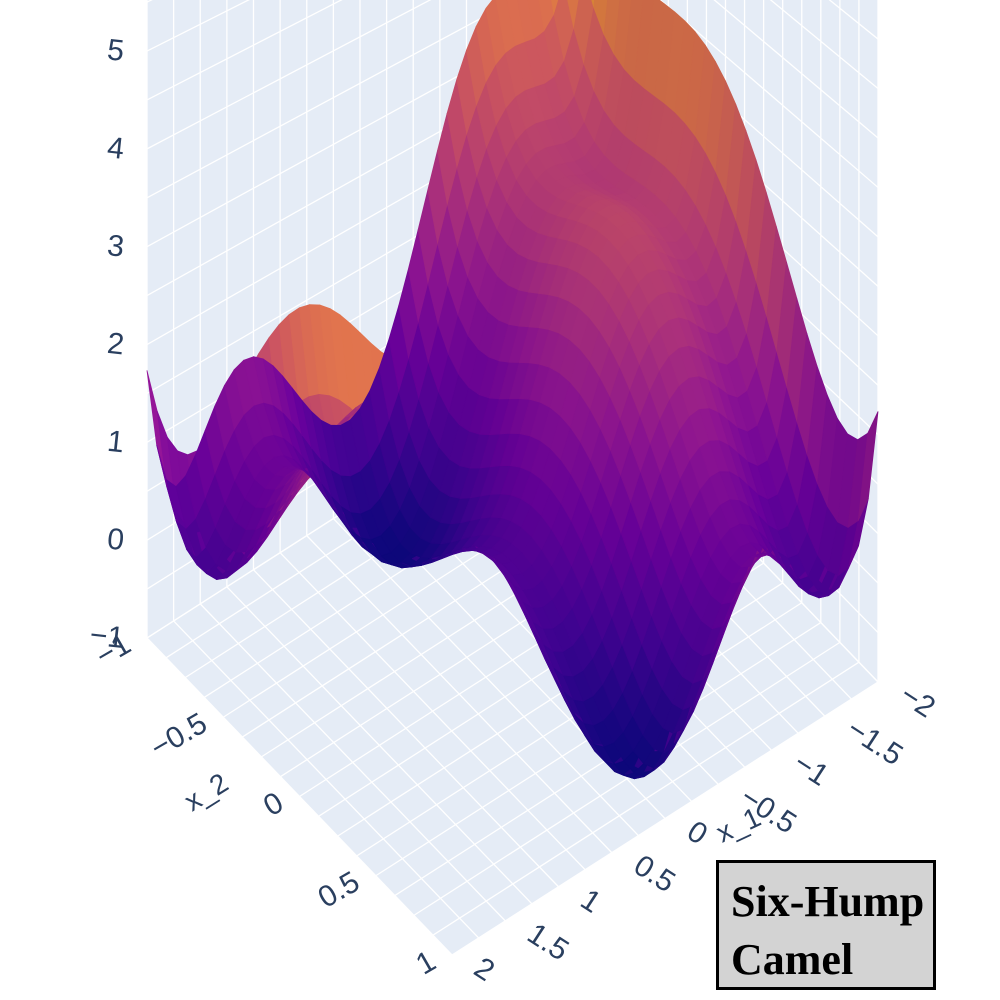 This screenshot has width=1000, height=1000. I want to click on z-tick-label: 4, so click(116, 148).